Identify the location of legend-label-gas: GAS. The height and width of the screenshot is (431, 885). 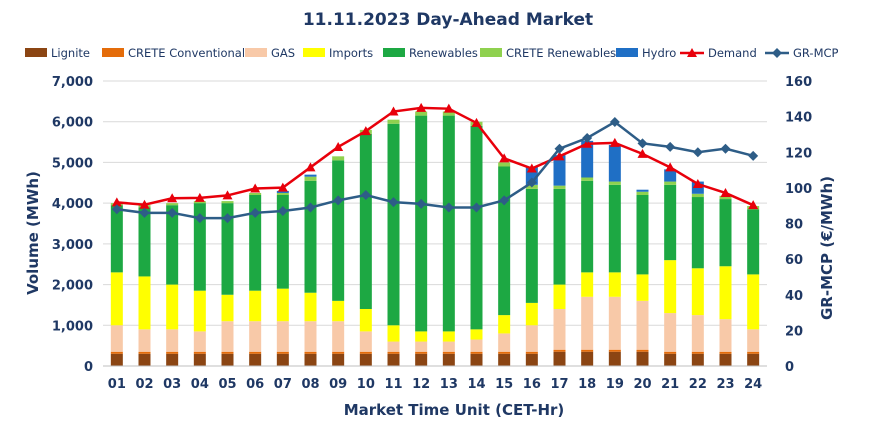
(283, 53).